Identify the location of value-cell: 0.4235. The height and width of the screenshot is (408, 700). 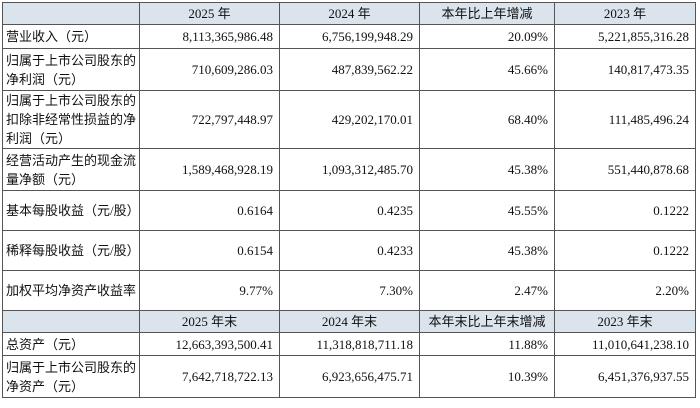
(349, 210).